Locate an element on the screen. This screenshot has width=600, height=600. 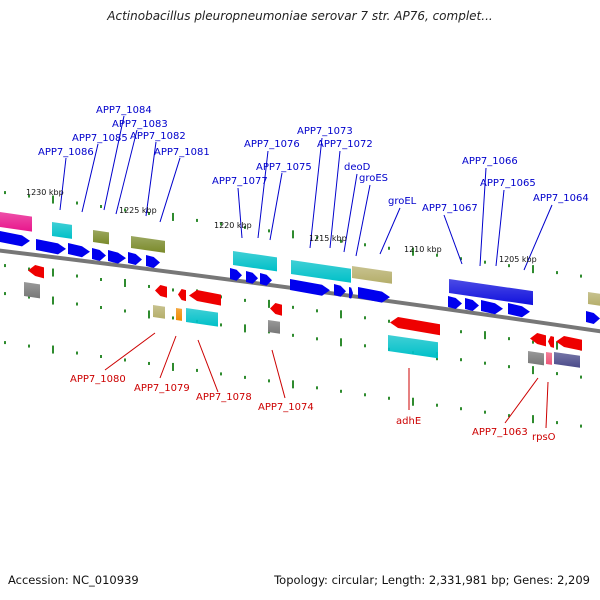
reverse-gene-label: APP7_1063 is located at coordinates (500, 432).